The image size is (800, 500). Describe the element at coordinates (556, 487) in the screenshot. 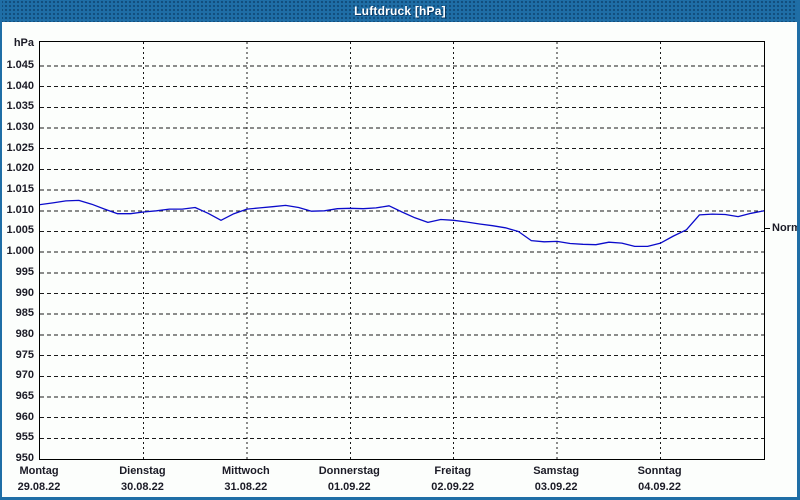

I see `x-day-date-label: 03.09.22` at that location.